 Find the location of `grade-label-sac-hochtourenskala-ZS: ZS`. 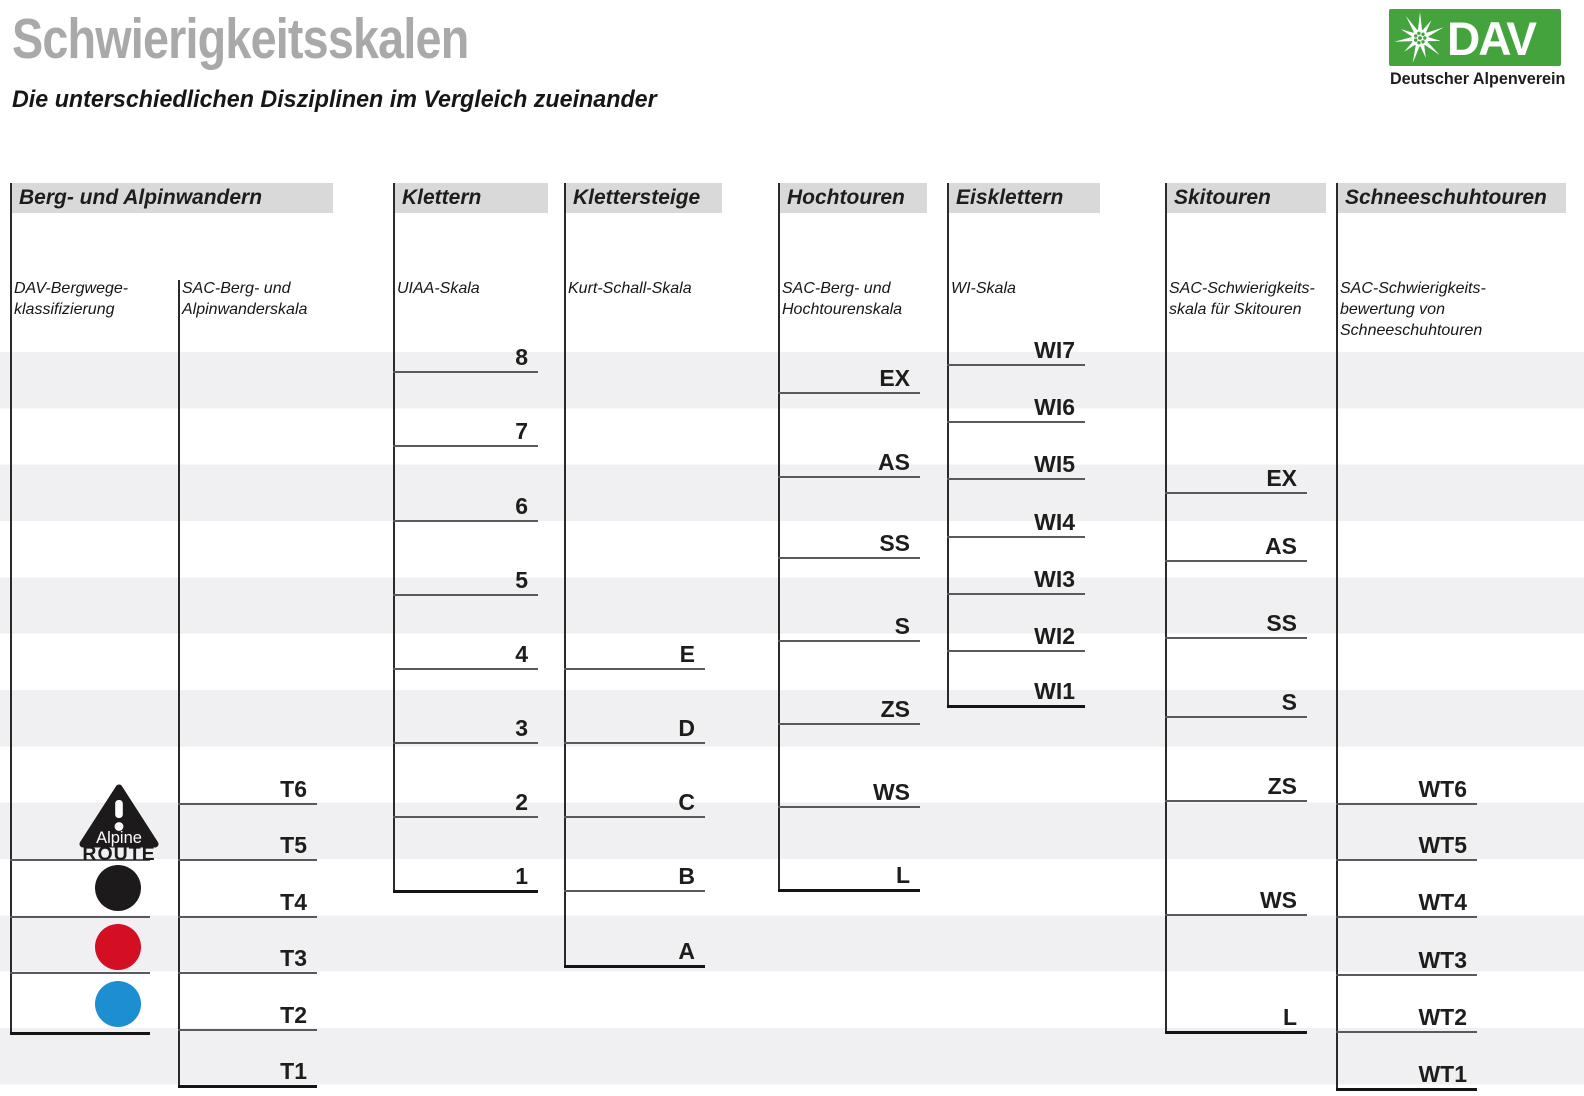

grade-label-sac-hochtourenskala-ZS: ZS is located at coordinates (895, 708).